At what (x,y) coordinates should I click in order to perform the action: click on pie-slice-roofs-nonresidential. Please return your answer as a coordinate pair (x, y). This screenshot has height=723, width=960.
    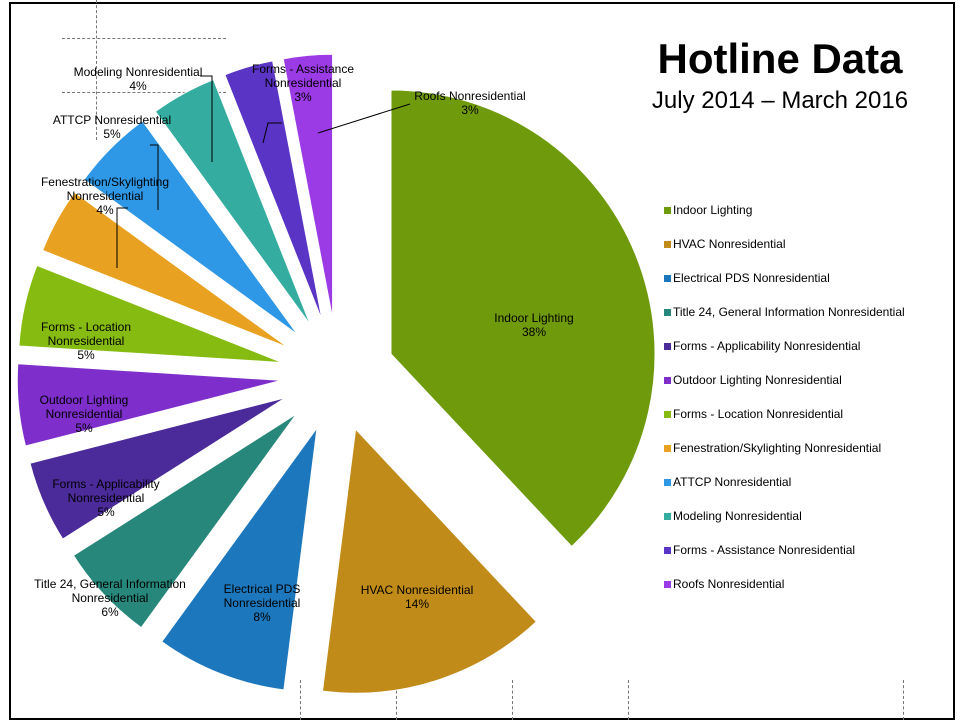
    Looking at the image, I should click on (308, 186).